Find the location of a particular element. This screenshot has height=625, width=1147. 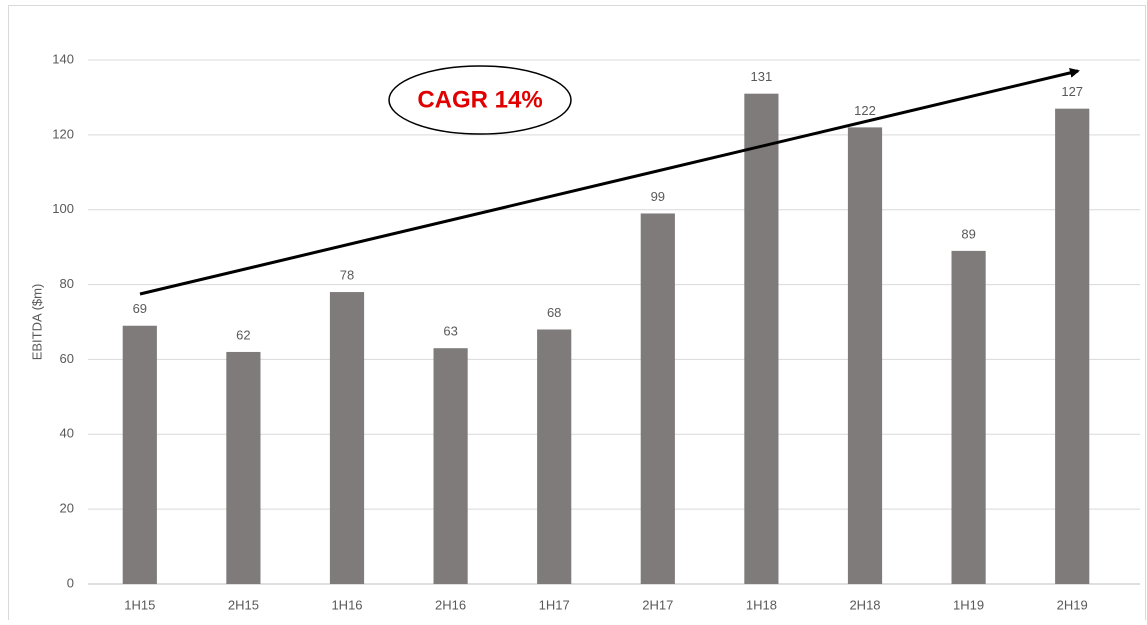

x-tick-label: 1H19 is located at coordinates (968, 604).